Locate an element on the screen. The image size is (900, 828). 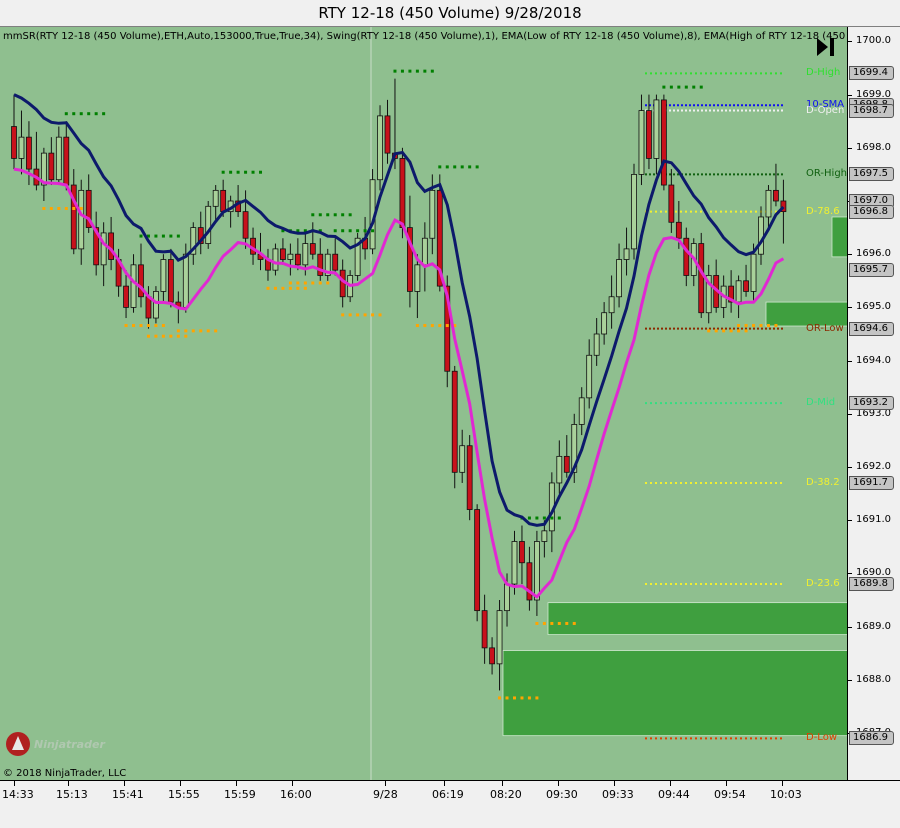
level-label: D-23.6 is located at coordinates (823, 584).